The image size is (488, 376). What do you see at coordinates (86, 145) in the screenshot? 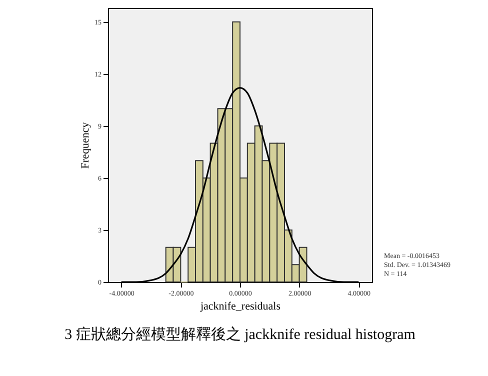
I see `y-axis-title: Frequency` at bounding box center [86, 145].